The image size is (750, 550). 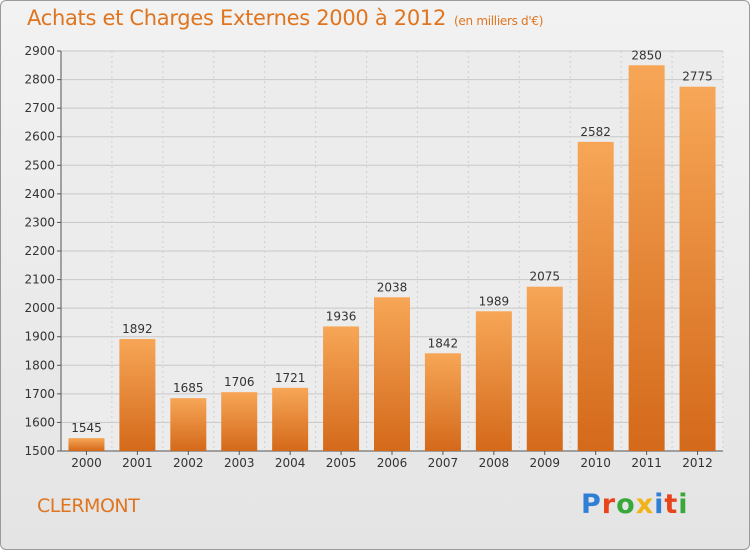 What do you see at coordinates (671, 504) in the screenshot?
I see `brand-letter: t` at bounding box center [671, 504].